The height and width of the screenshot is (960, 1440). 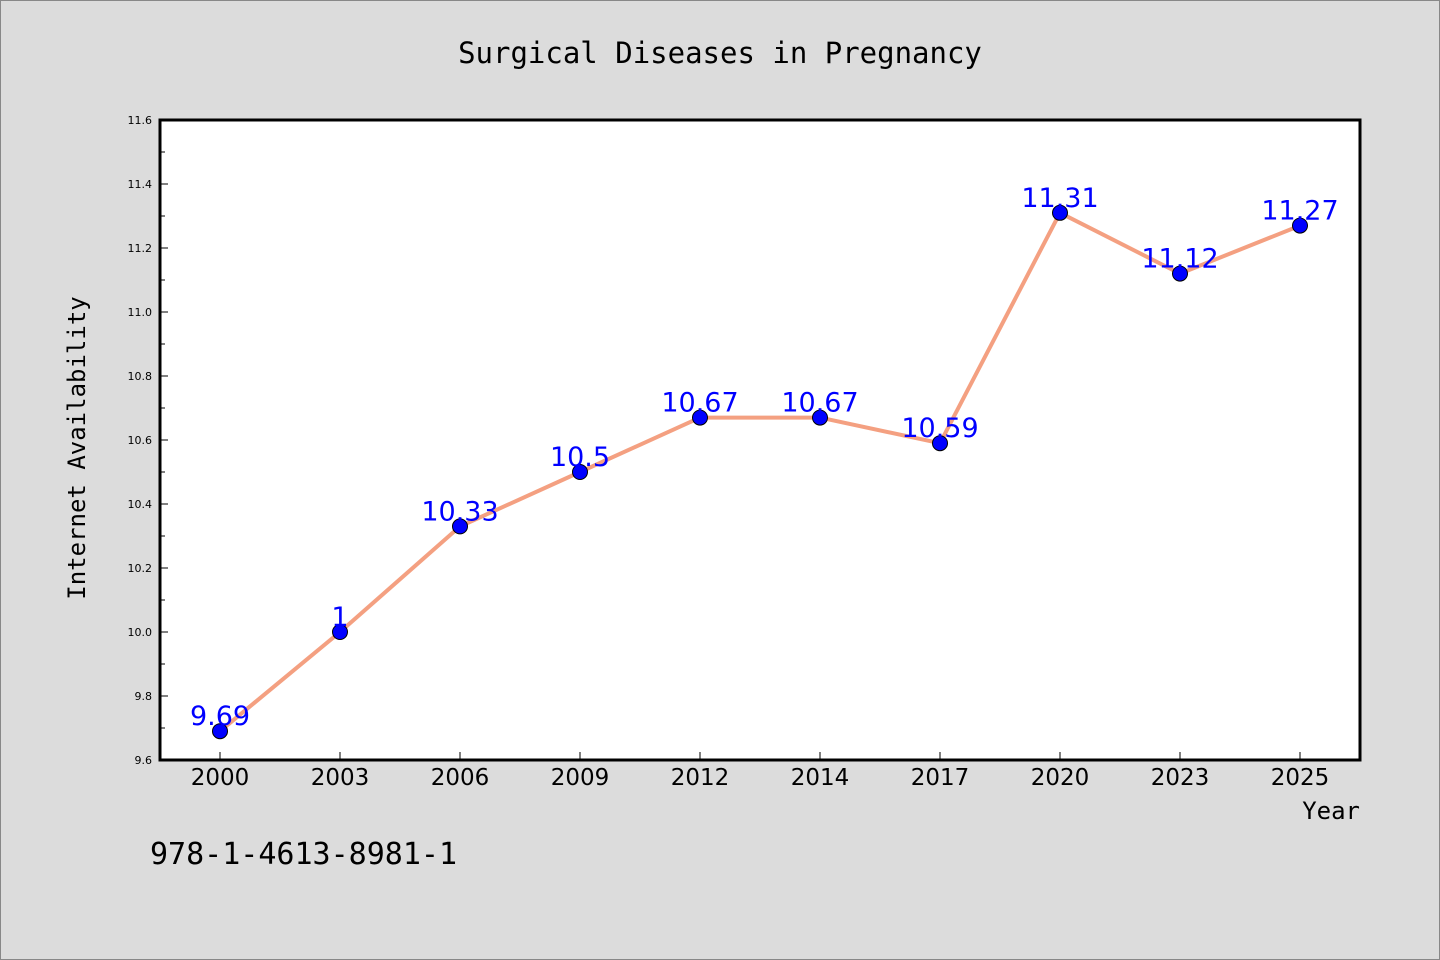 I want to click on x-tick-label: 2023, so click(x=1180, y=778).